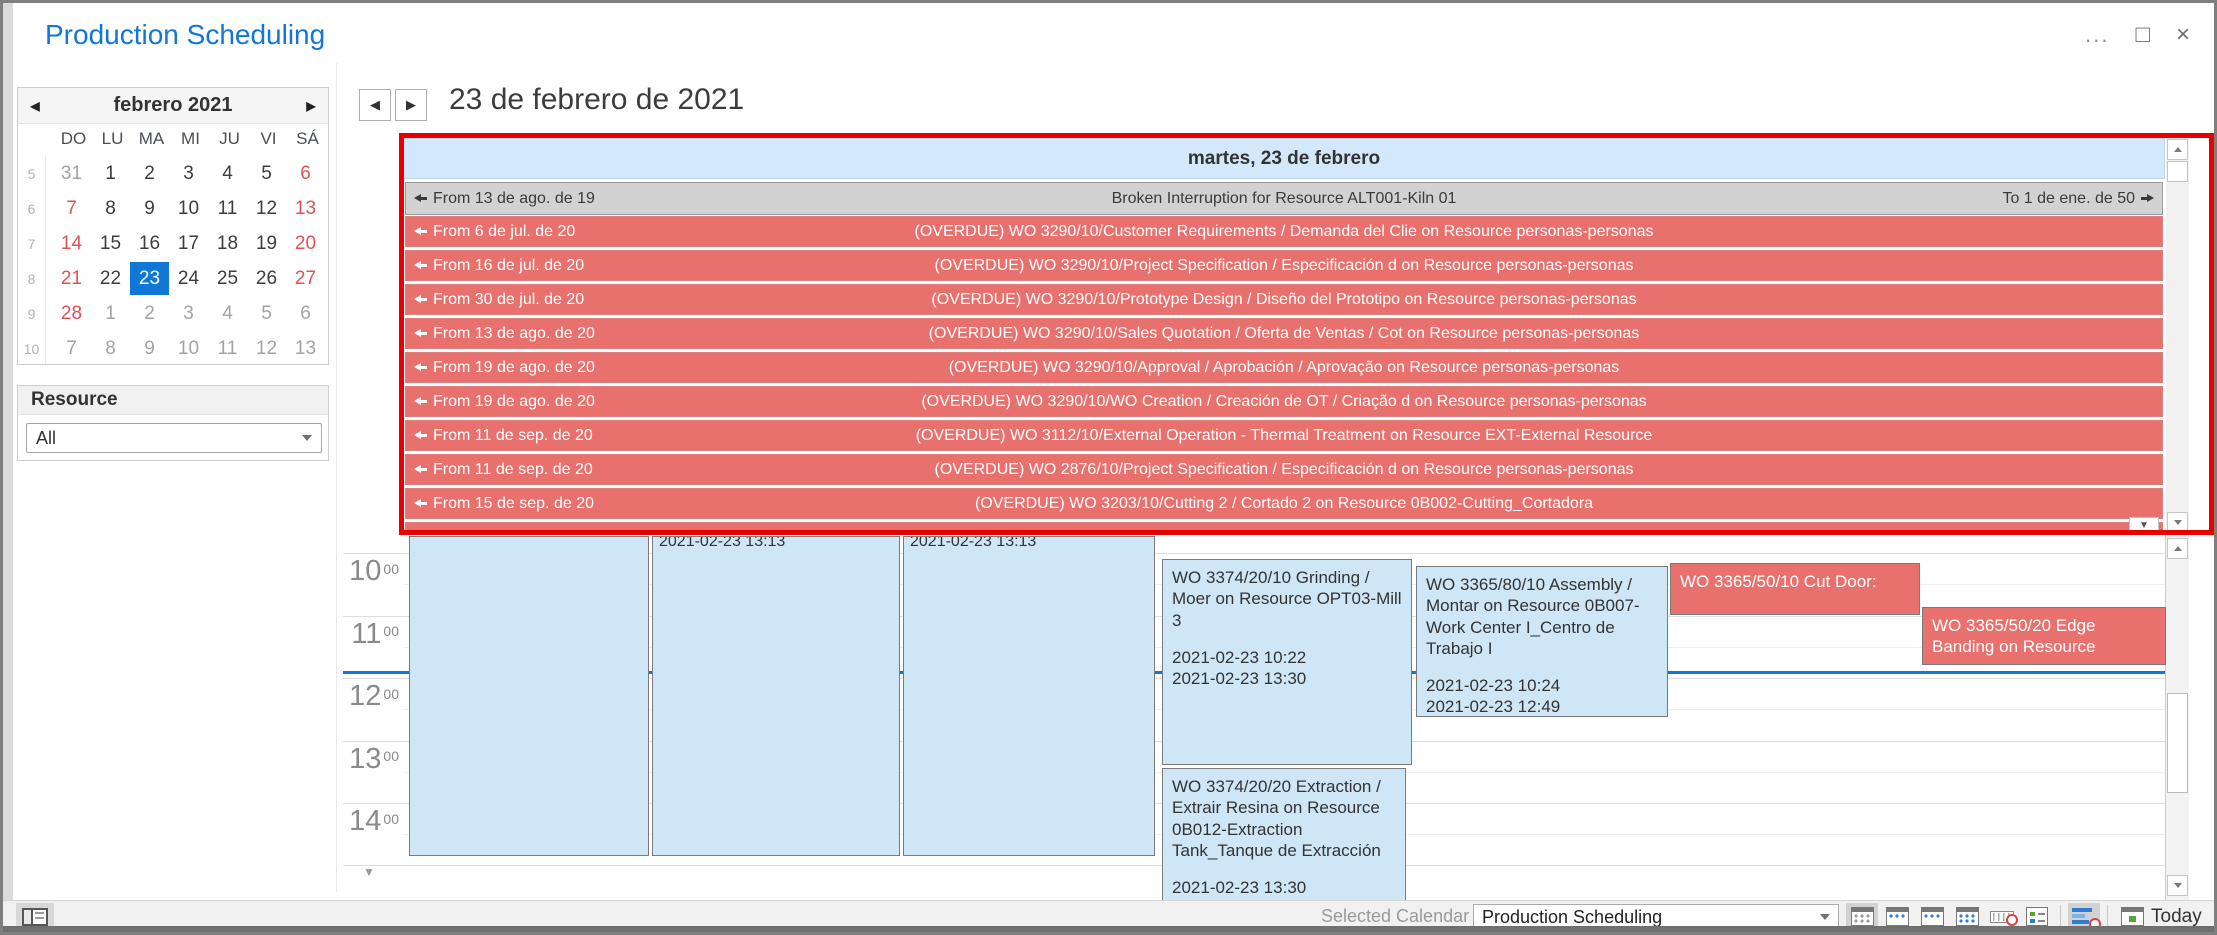  I want to click on appointment-column-2: 2021-02-23 13:13, so click(776, 696).